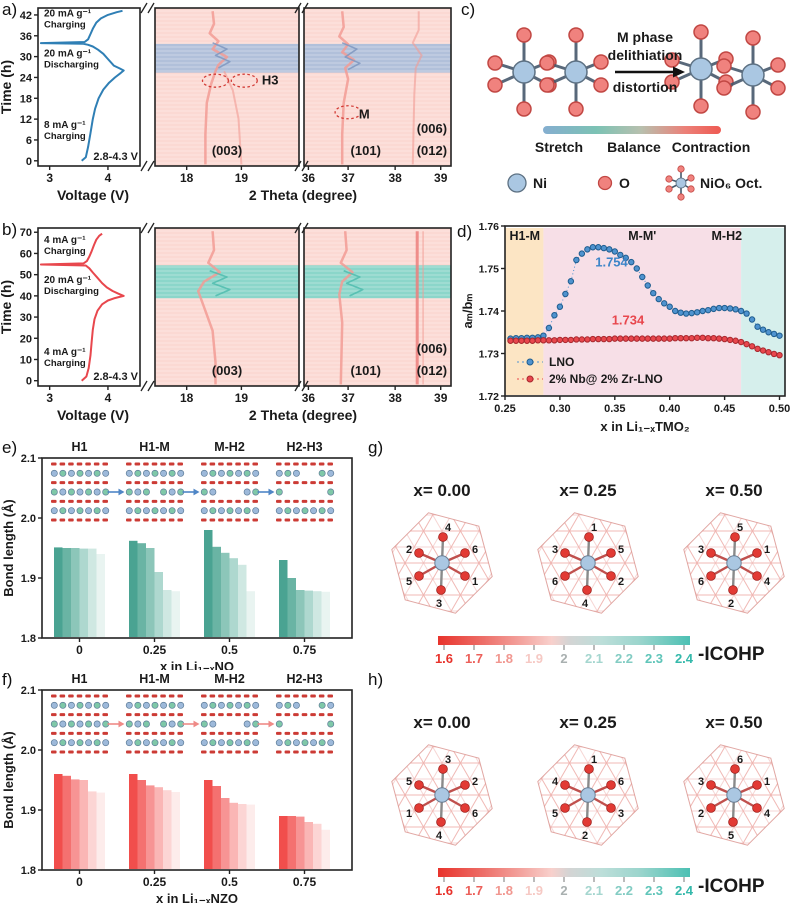 The image size is (799, 903). I want to click on panel-a-label: a), so click(10, 9).